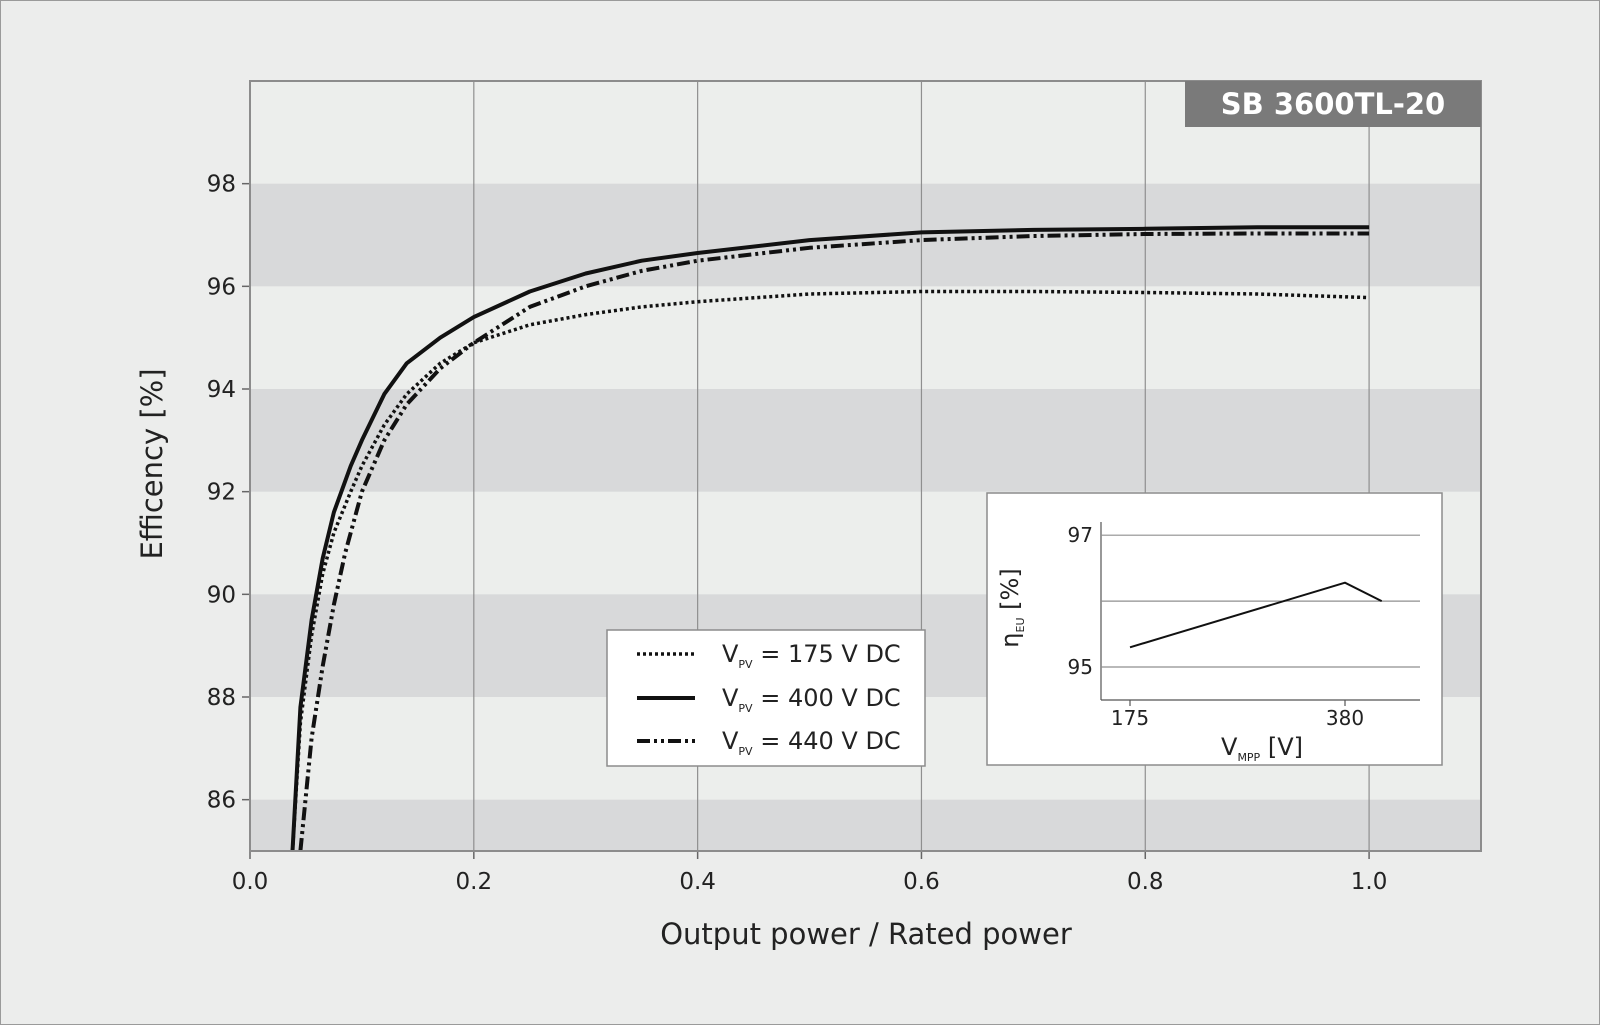  I want to click on inset-series, so click(1256, 615).